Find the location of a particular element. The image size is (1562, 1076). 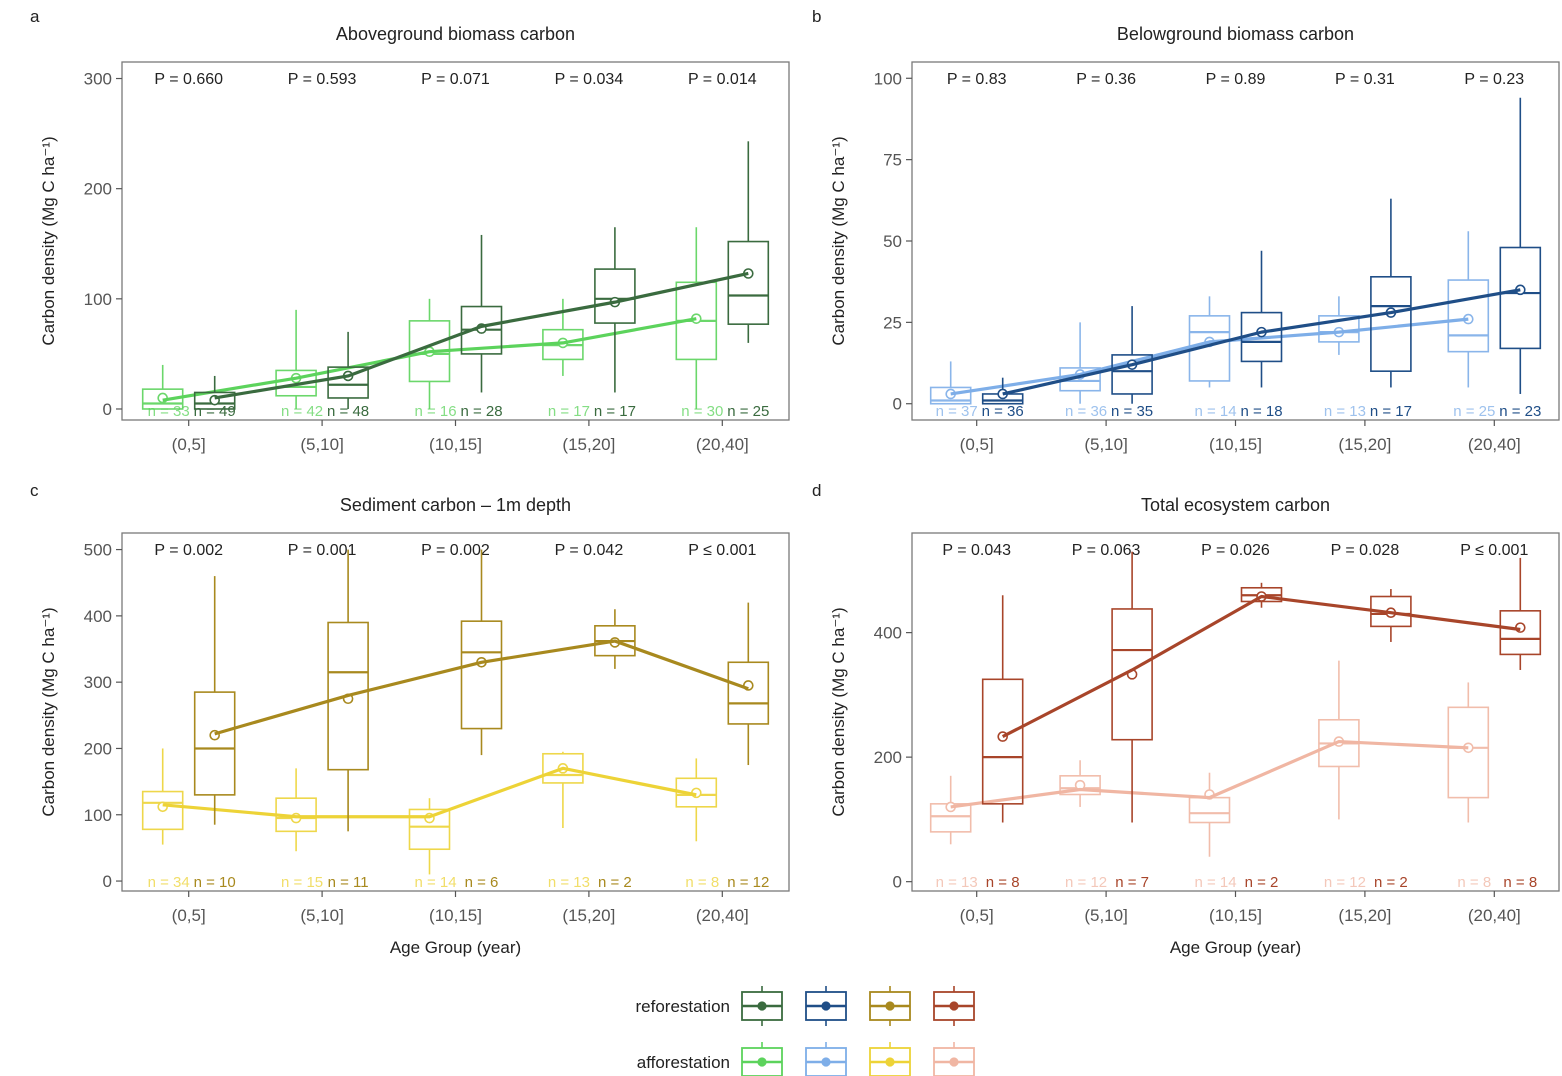

n-count-label: n = 11 is located at coordinates (348, 882).